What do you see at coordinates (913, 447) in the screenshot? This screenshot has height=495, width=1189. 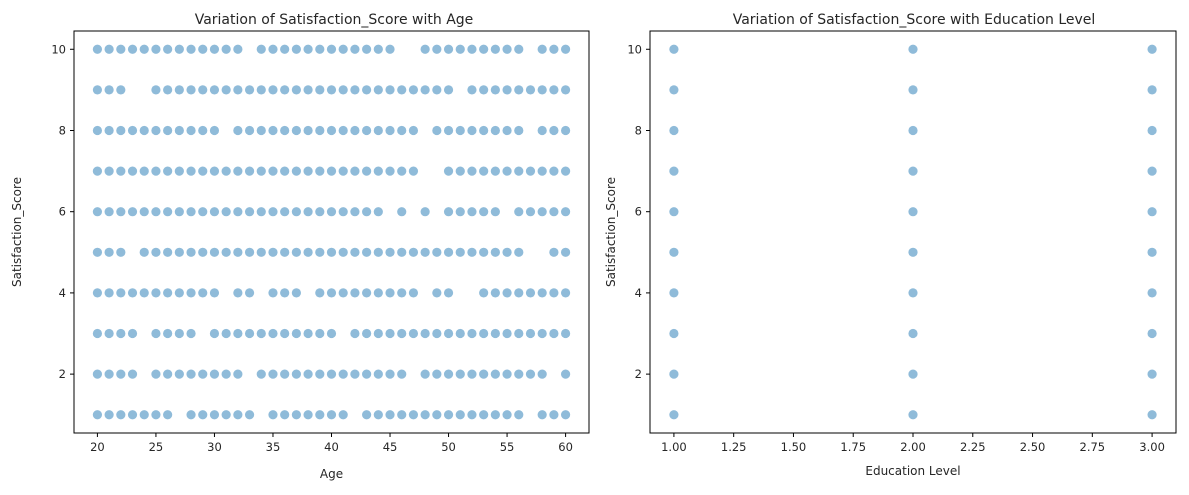 I see `x-tick-label: 2.00` at bounding box center [913, 447].